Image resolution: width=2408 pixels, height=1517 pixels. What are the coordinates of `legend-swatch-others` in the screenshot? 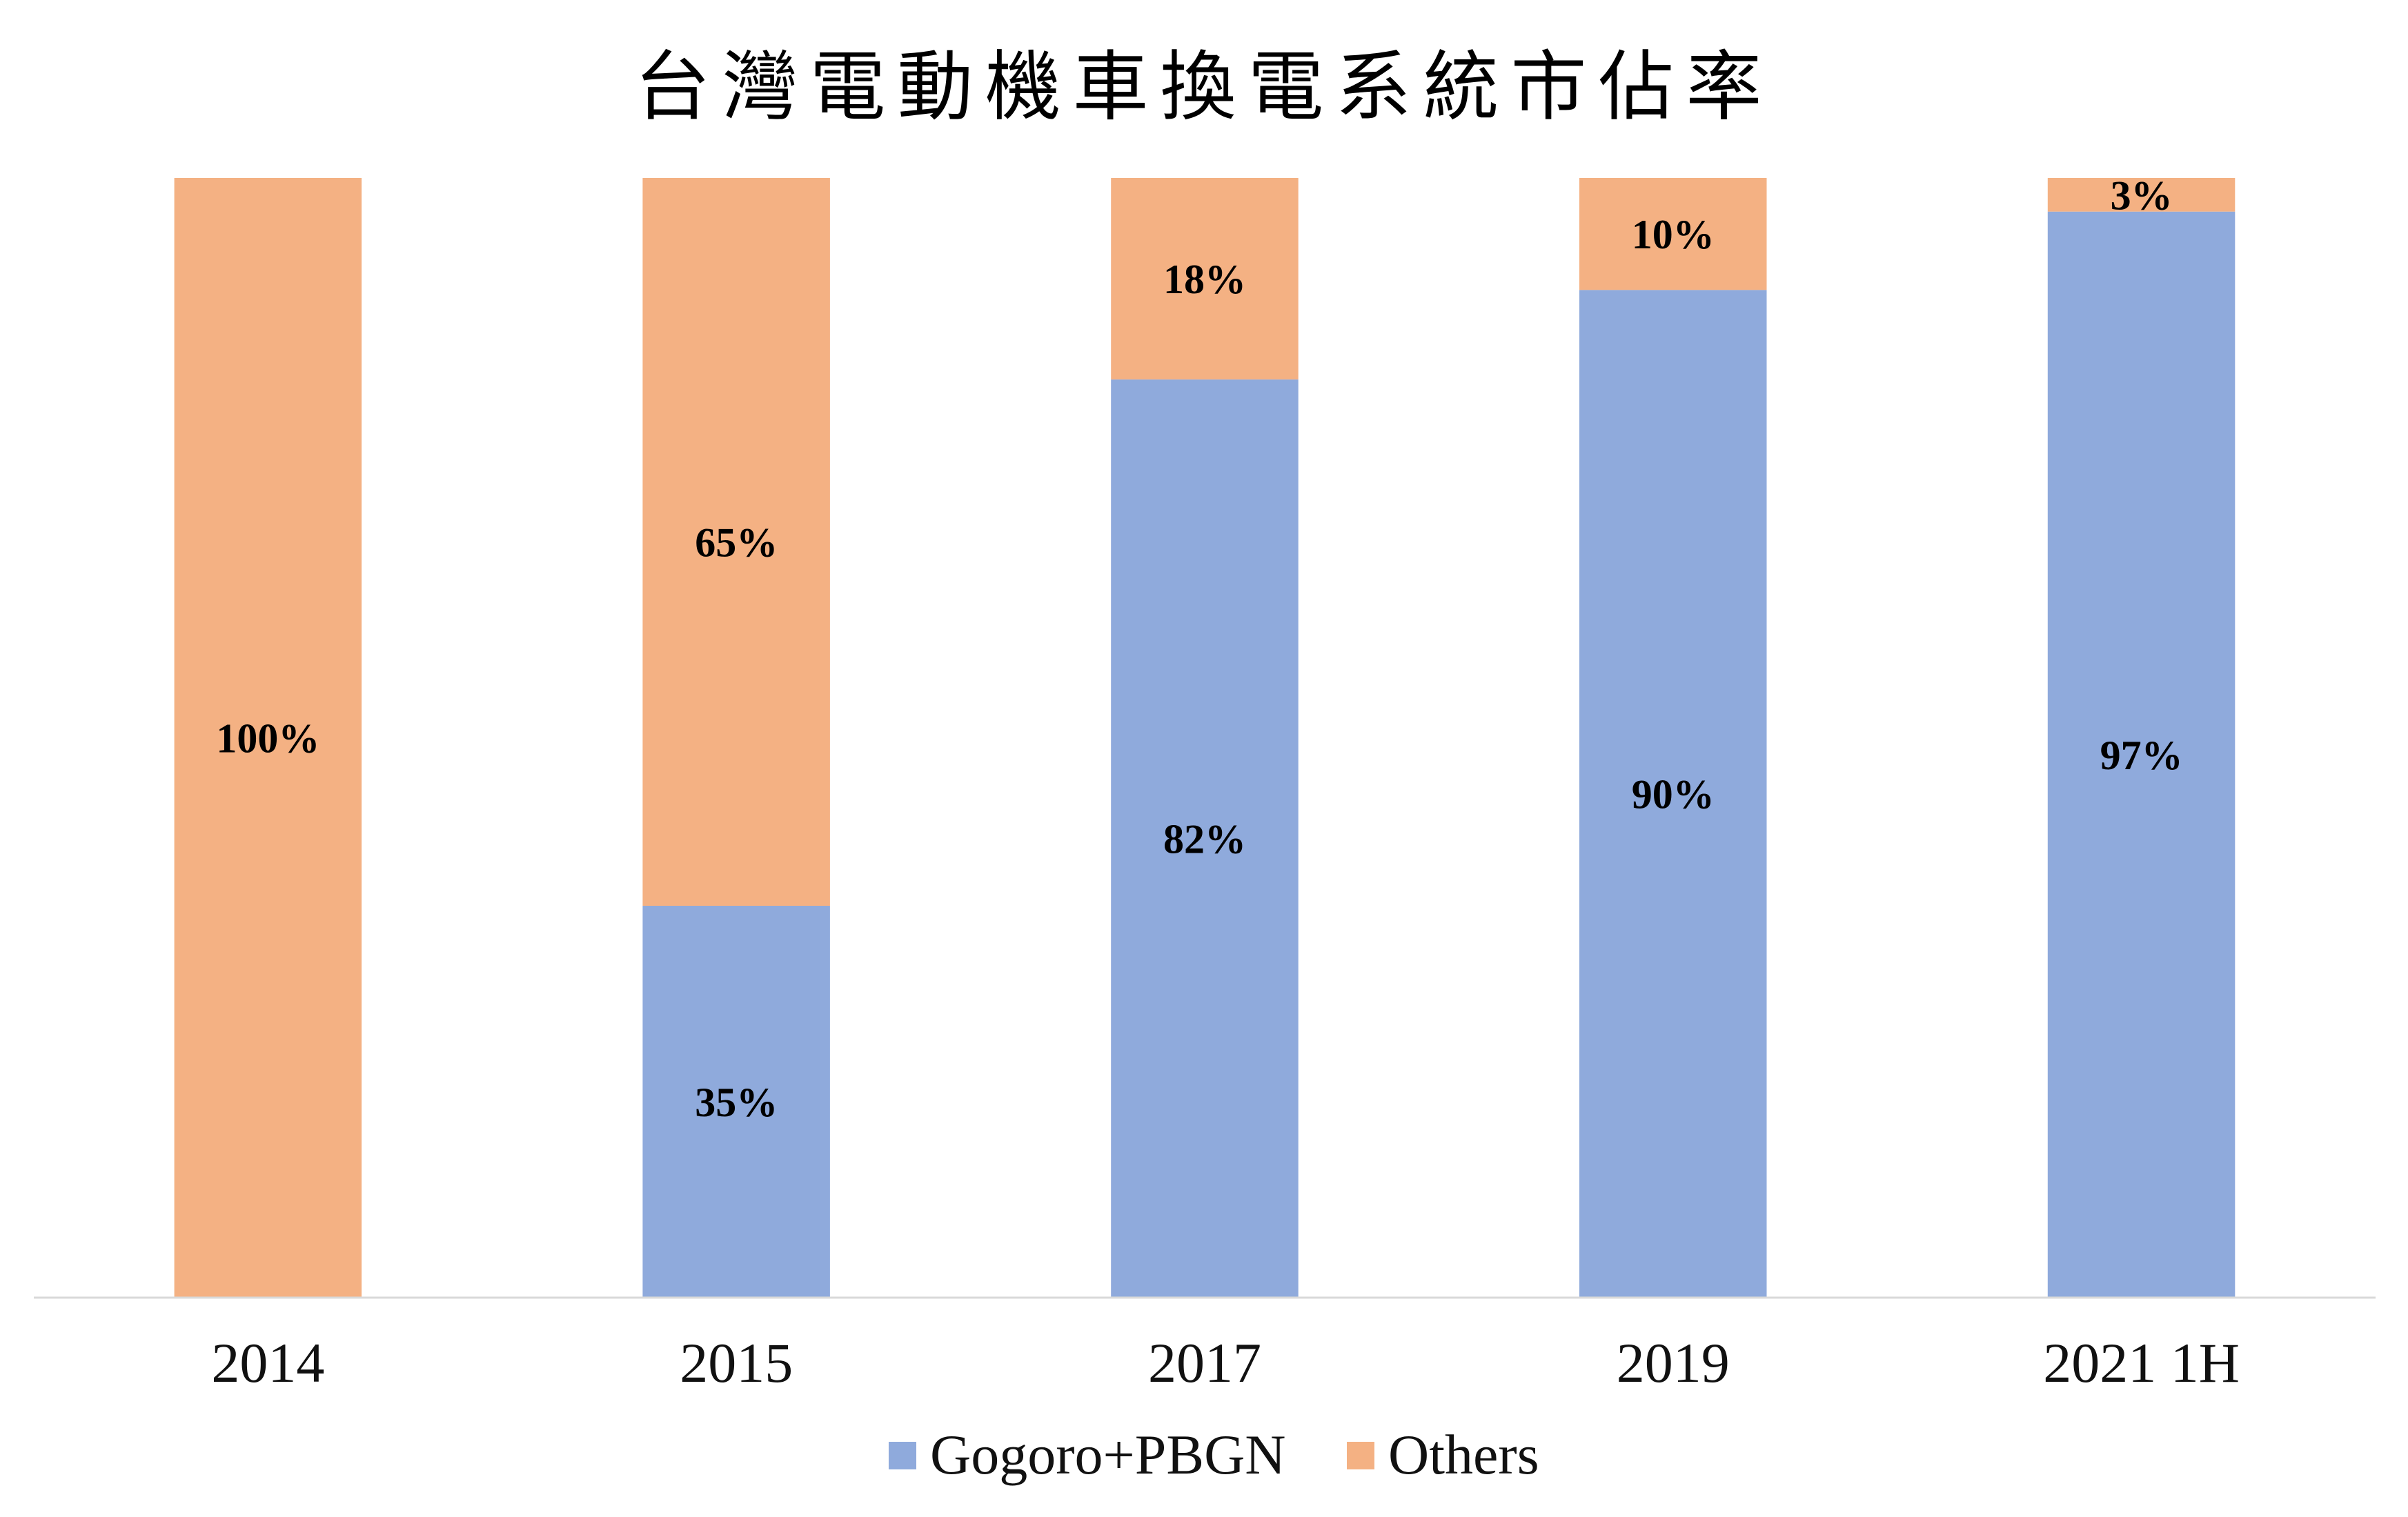 It's located at (1360, 1456).